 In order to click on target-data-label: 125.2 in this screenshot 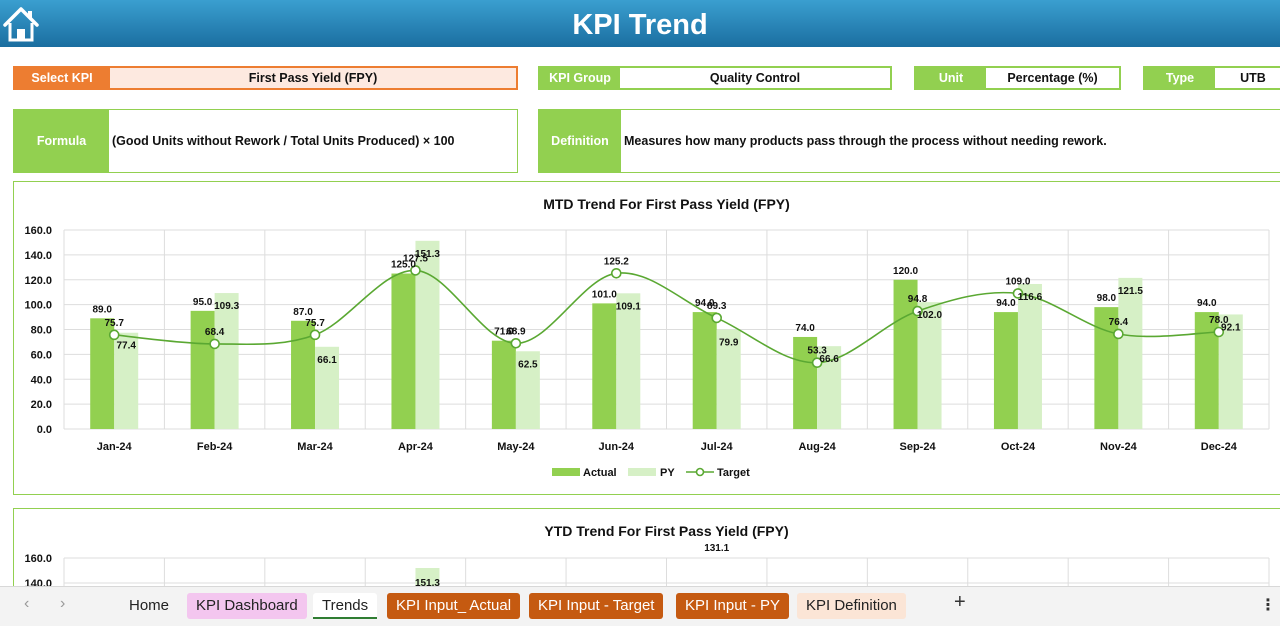, I will do `click(616, 261)`.